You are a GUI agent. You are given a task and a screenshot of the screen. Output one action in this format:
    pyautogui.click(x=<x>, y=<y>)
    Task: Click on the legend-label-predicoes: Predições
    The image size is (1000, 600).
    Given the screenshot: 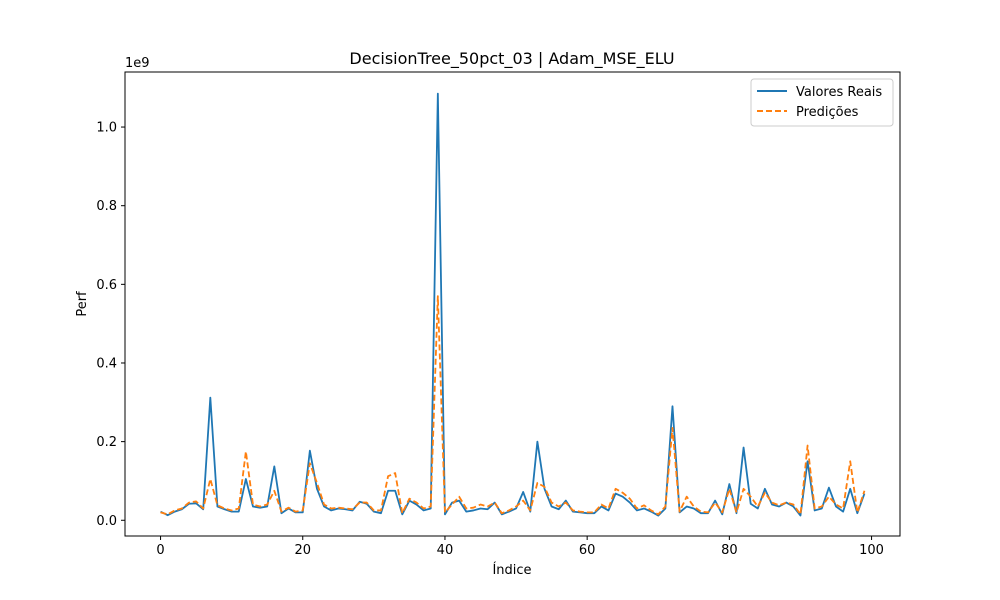 What is the action you would take?
    pyautogui.click(x=827, y=112)
    